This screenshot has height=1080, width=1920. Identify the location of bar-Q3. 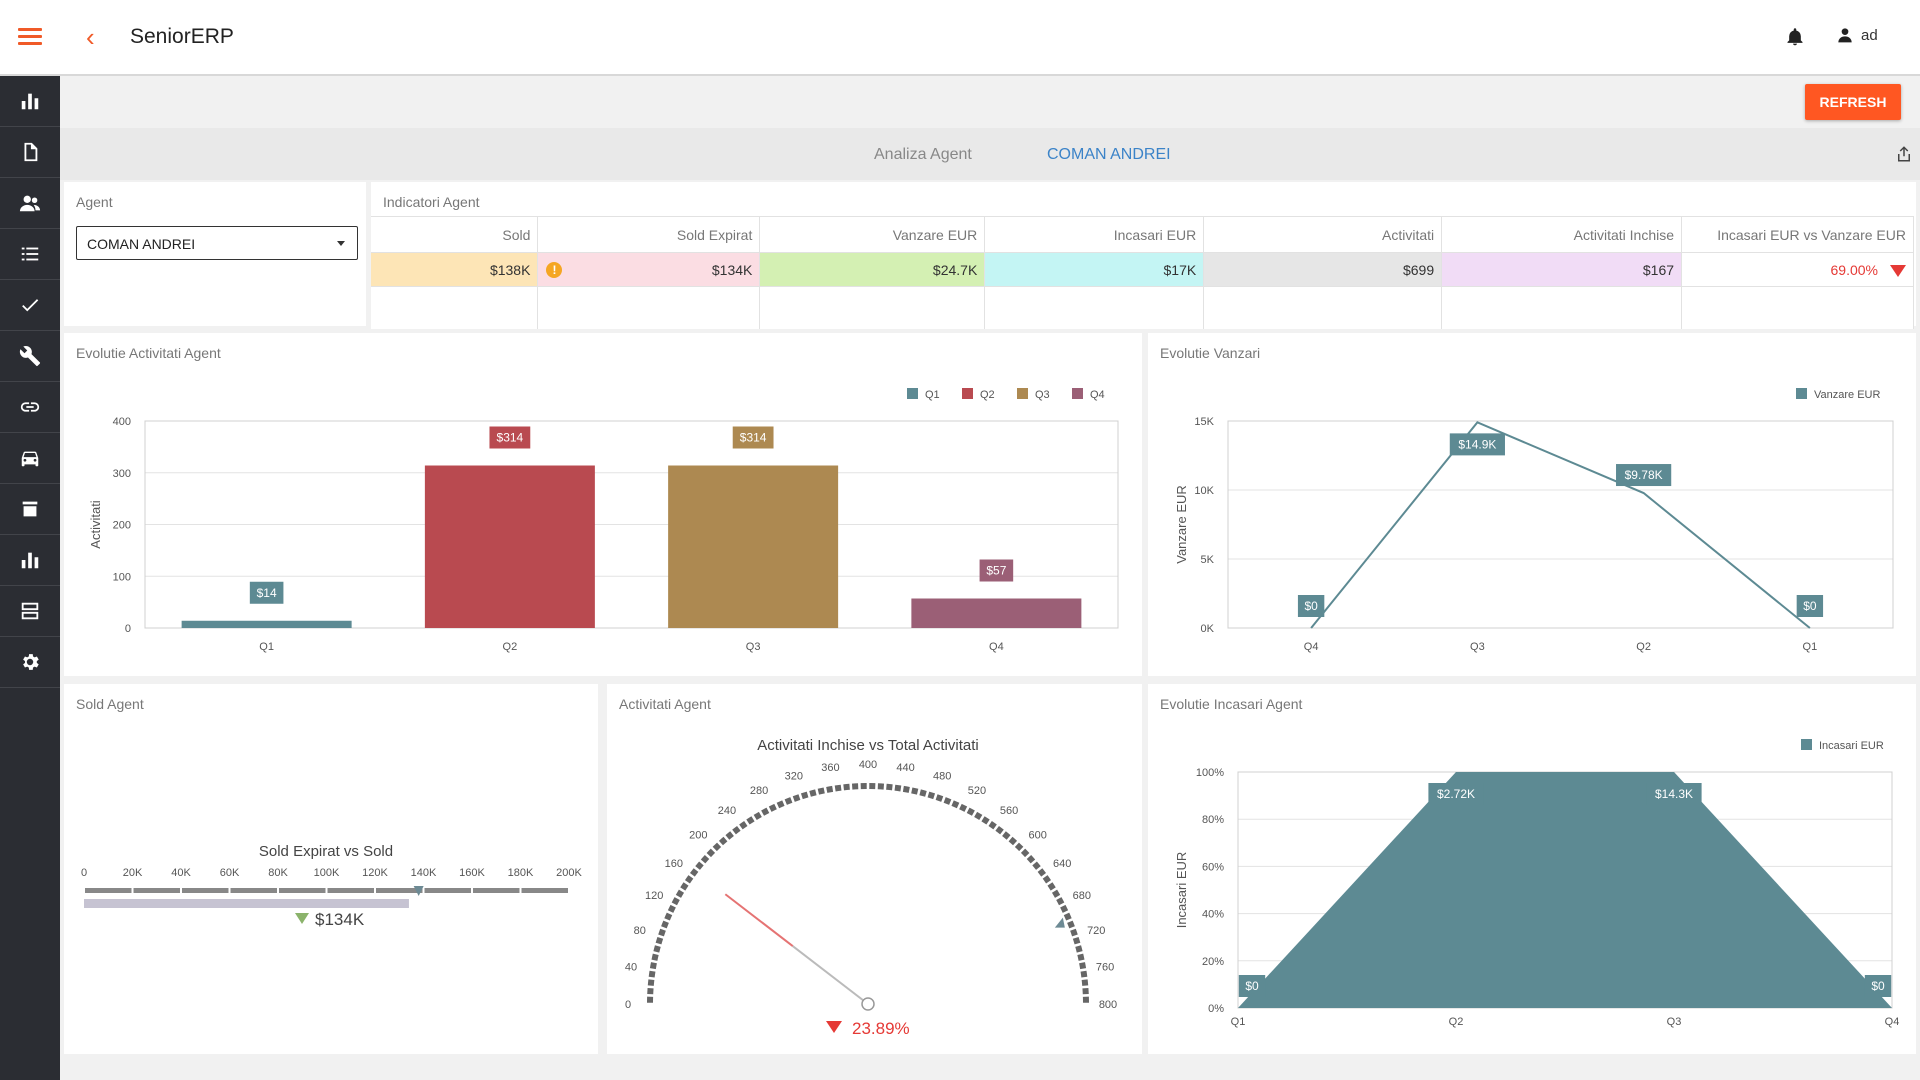
(753, 546).